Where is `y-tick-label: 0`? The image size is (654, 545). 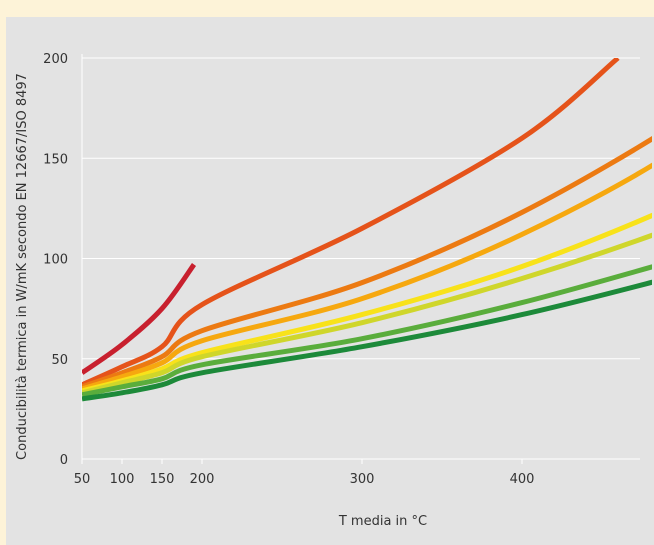
y-tick-label: 0 is located at coordinates (64, 460).